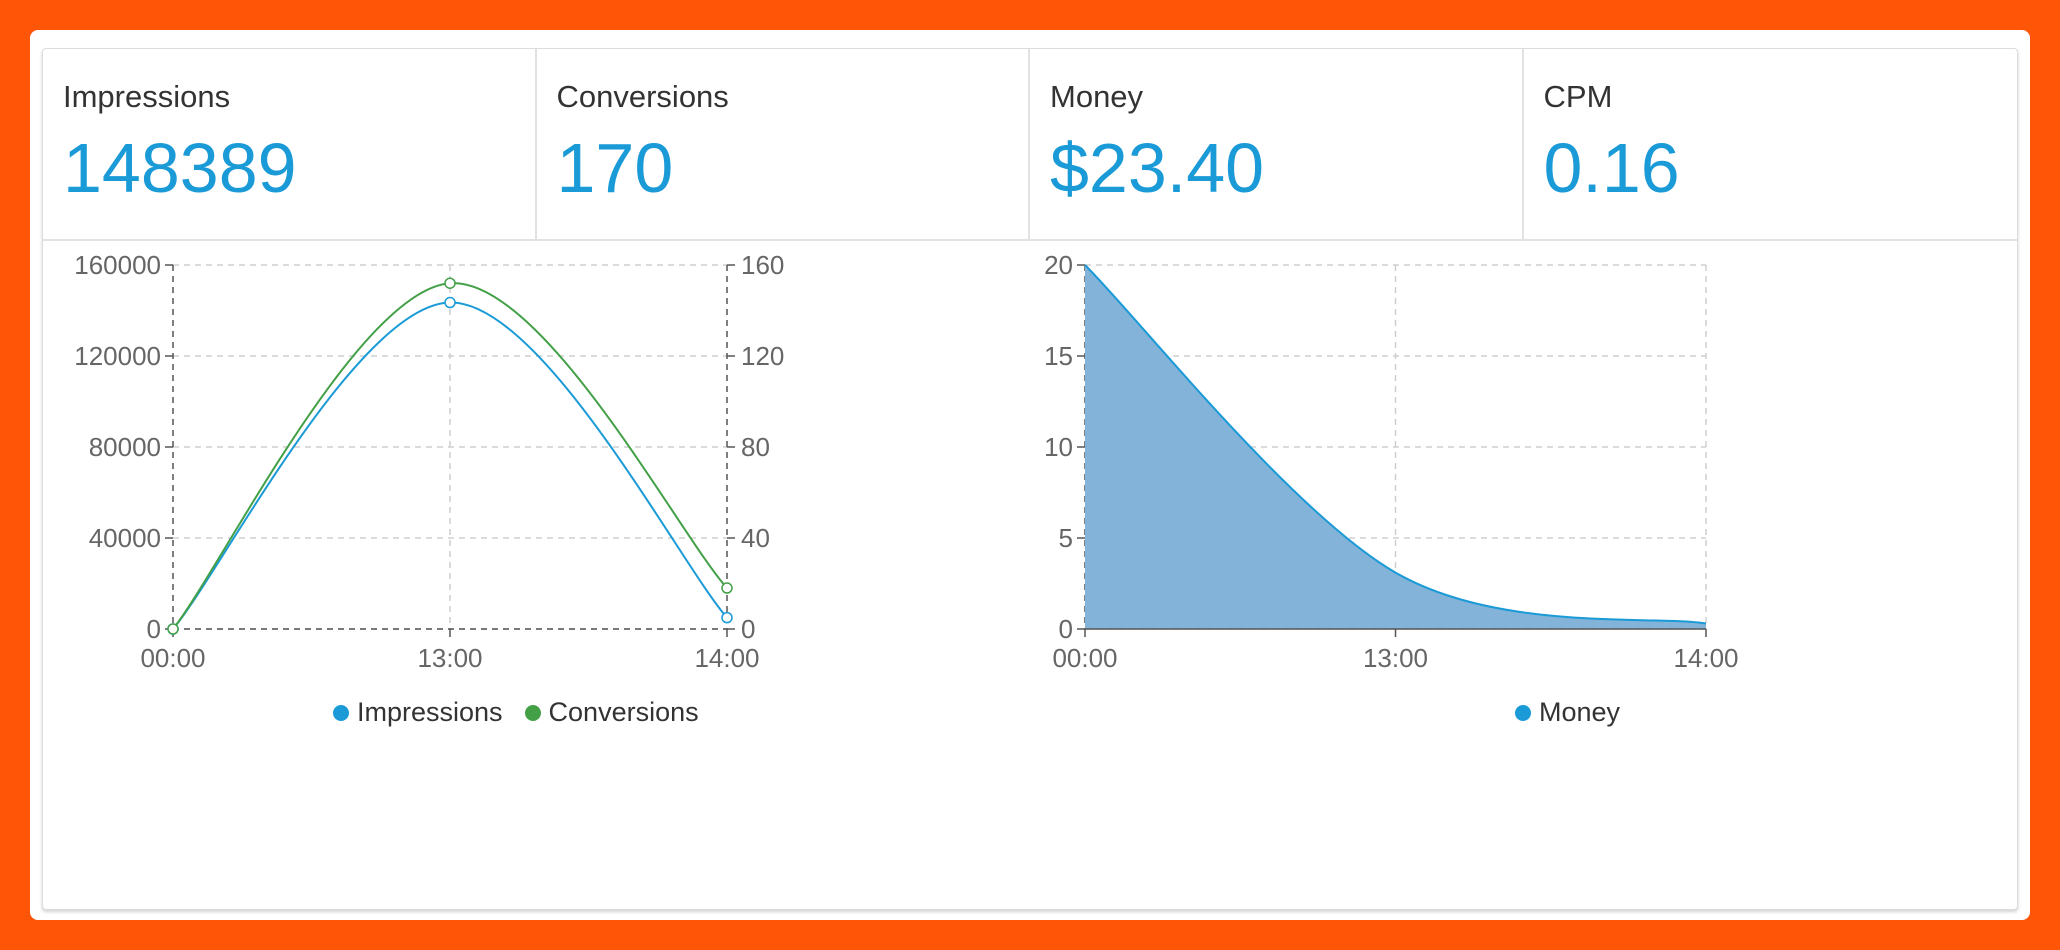 The width and height of the screenshot is (2060, 950). I want to click on stat-value: 170, so click(615, 168).